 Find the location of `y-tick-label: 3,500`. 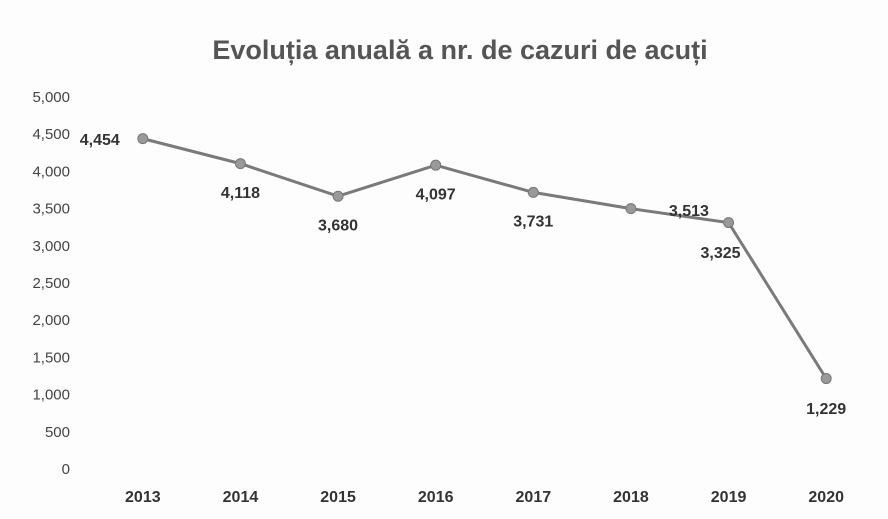

y-tick-label: 3,500 is located at coordinates (51, 209).